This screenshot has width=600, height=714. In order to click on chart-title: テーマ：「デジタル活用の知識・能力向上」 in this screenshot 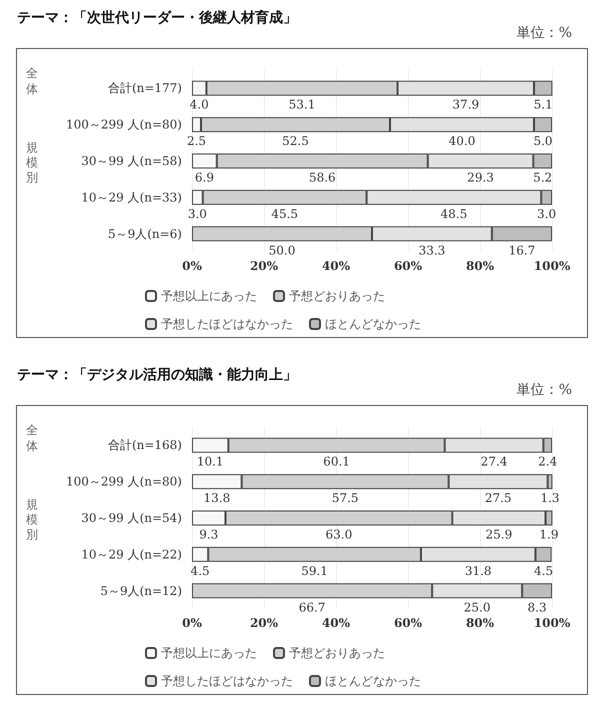, I will do `click(157, 374)`.